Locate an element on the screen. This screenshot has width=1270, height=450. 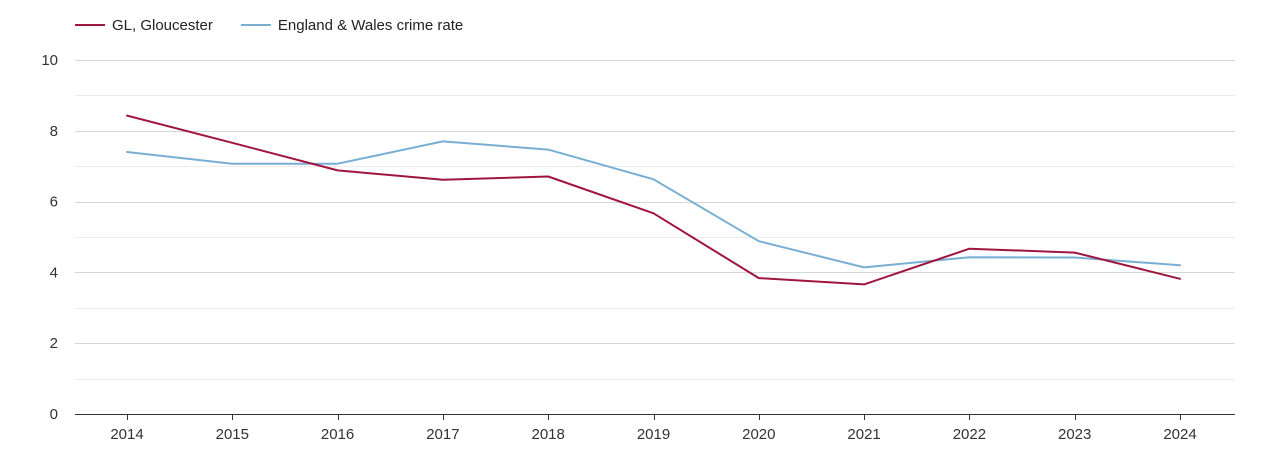
x-tick-label: 2022 is located at coordinates (969, 434).